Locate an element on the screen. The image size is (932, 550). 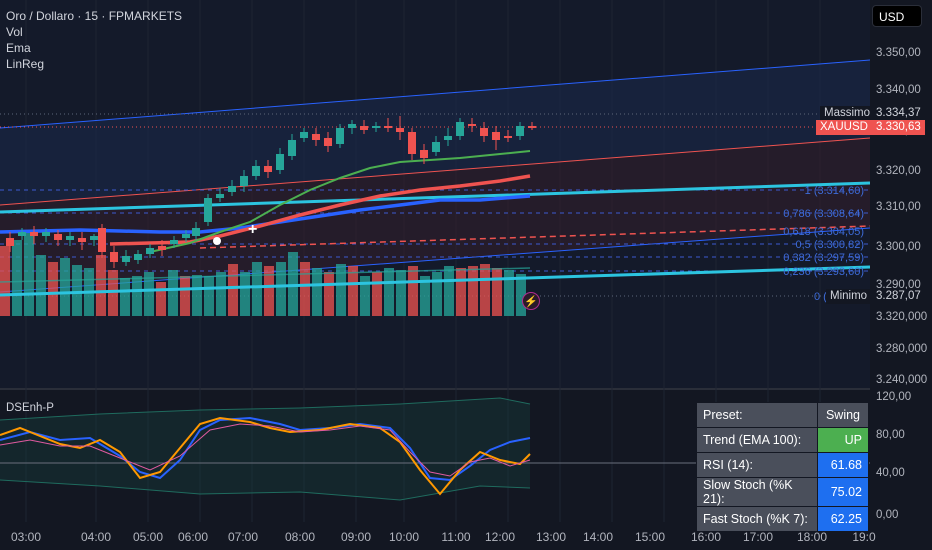
minimo-value-tag: 3.287,07 is located at coordinates (898, 296).